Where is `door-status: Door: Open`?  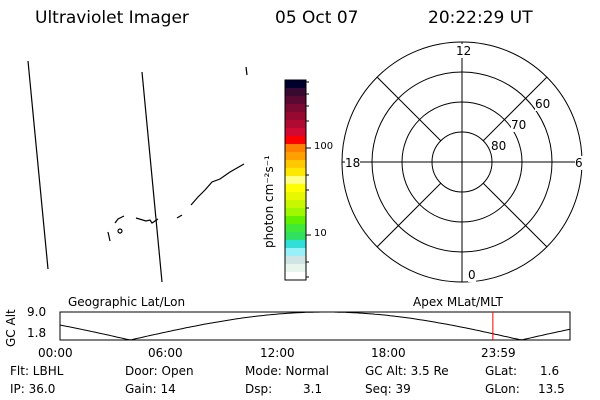
door-status: Door: Open is located at coordinates (159, 371).